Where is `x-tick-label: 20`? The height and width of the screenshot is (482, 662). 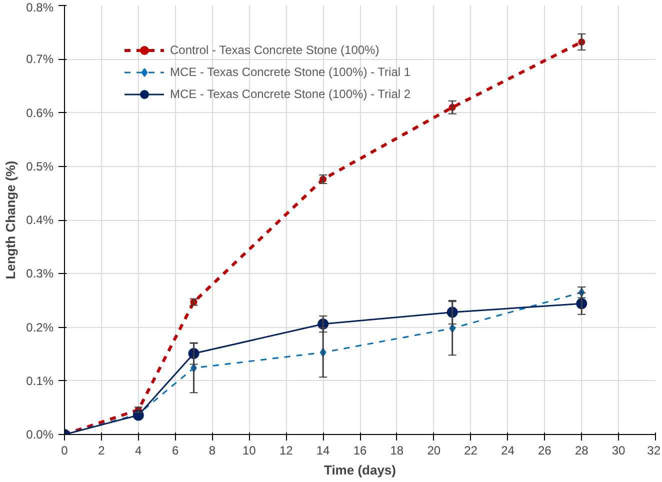
x-tick-label: 20 is located at coordinates (434, 451).